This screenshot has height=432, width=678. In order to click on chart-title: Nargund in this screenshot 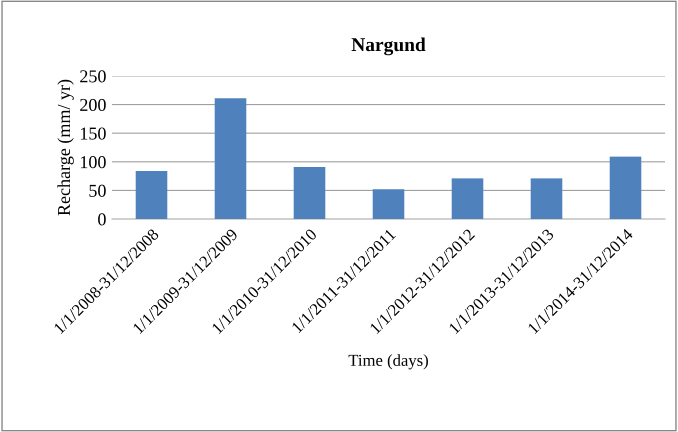, I will do `click(389, 47)`.